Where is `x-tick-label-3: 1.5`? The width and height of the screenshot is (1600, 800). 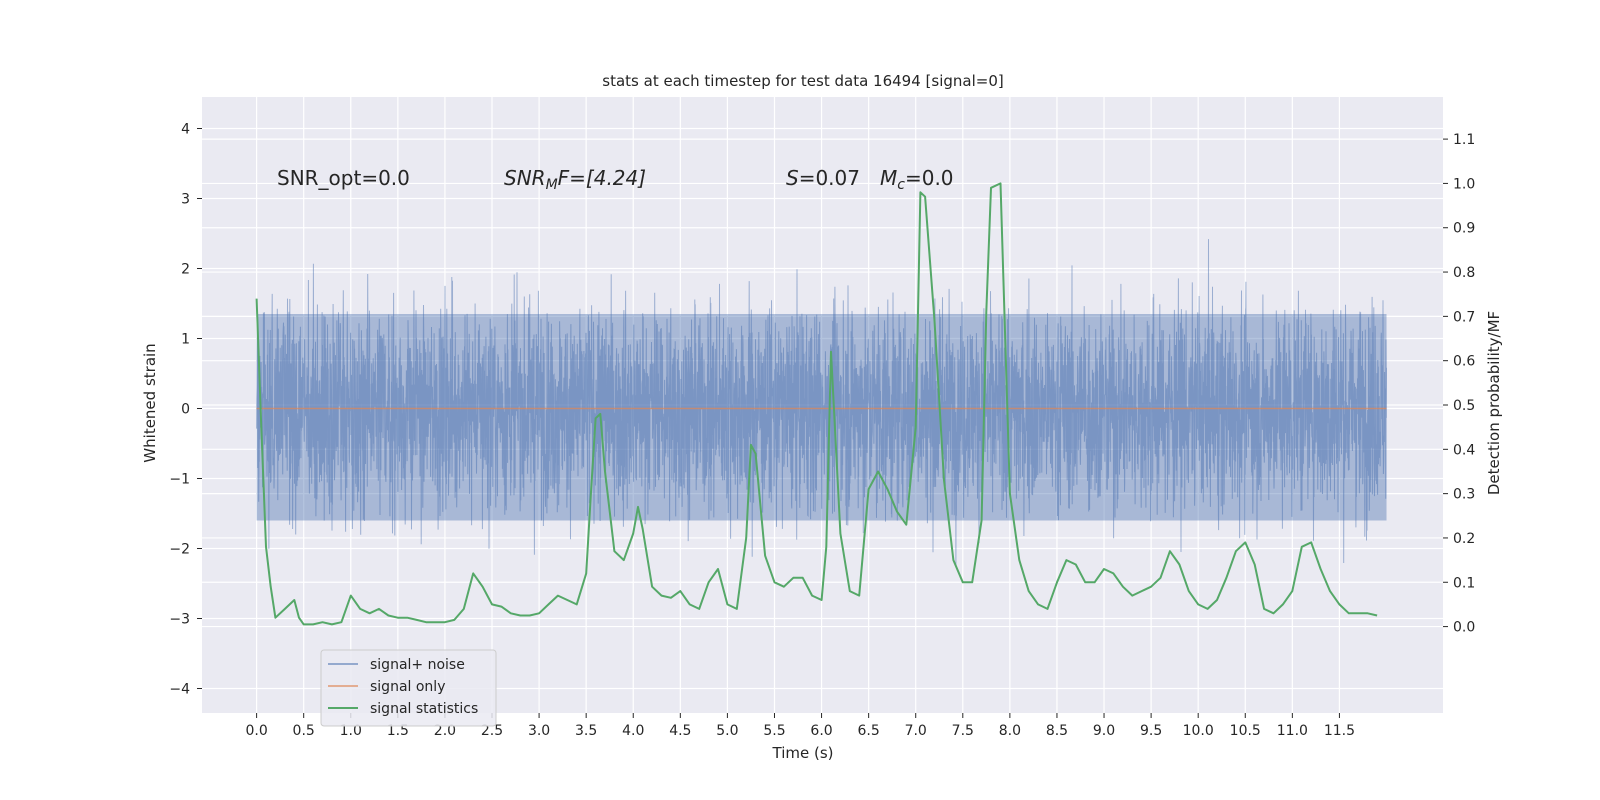 x-tick-label-3: 1.5 is located at coordinates (398, 731).